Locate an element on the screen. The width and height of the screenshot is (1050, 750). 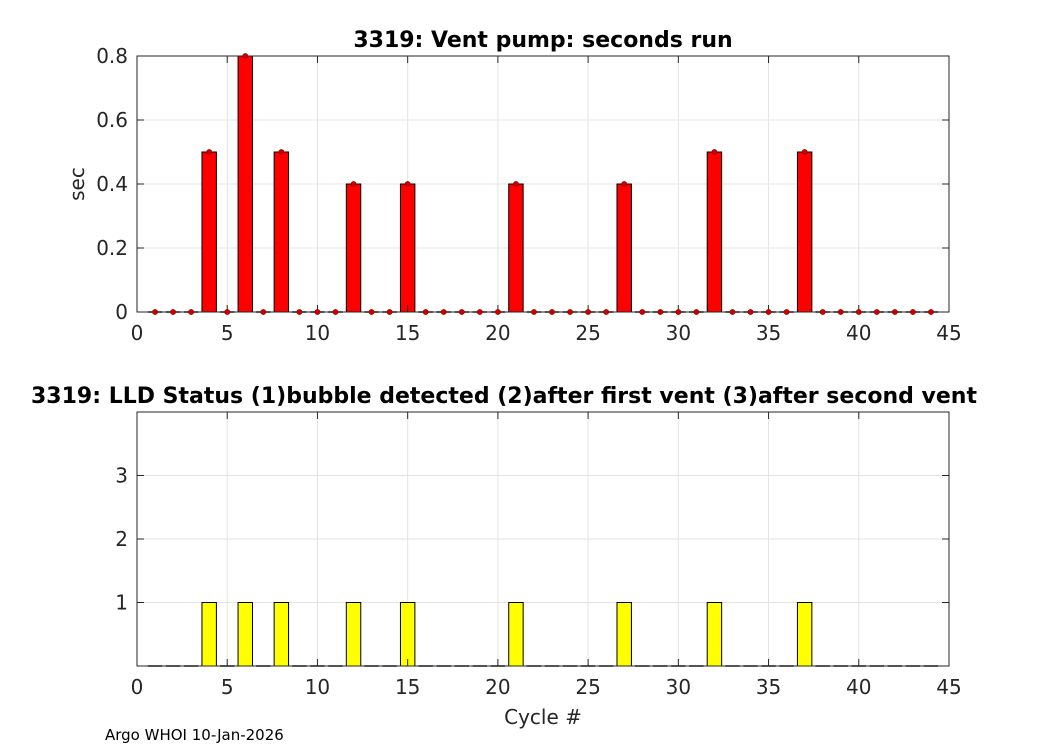
vent-chart-title: 3319: Vent pump: seconds run is located at coordinates (542, 40).